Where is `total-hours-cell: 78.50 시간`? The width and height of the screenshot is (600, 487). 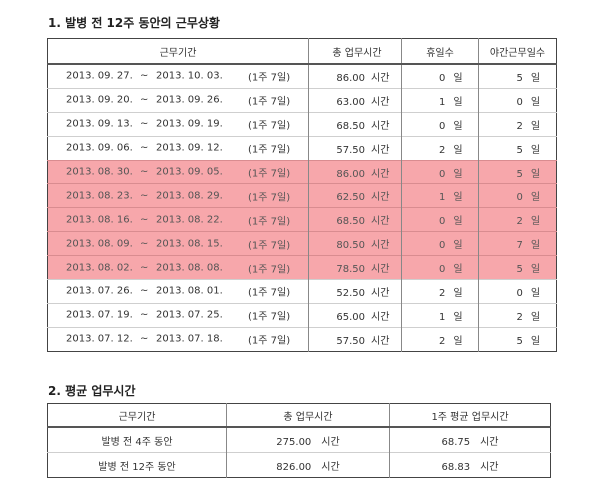 total-hours-cell: 78.50 시간 is located at coordinates (355, 267).